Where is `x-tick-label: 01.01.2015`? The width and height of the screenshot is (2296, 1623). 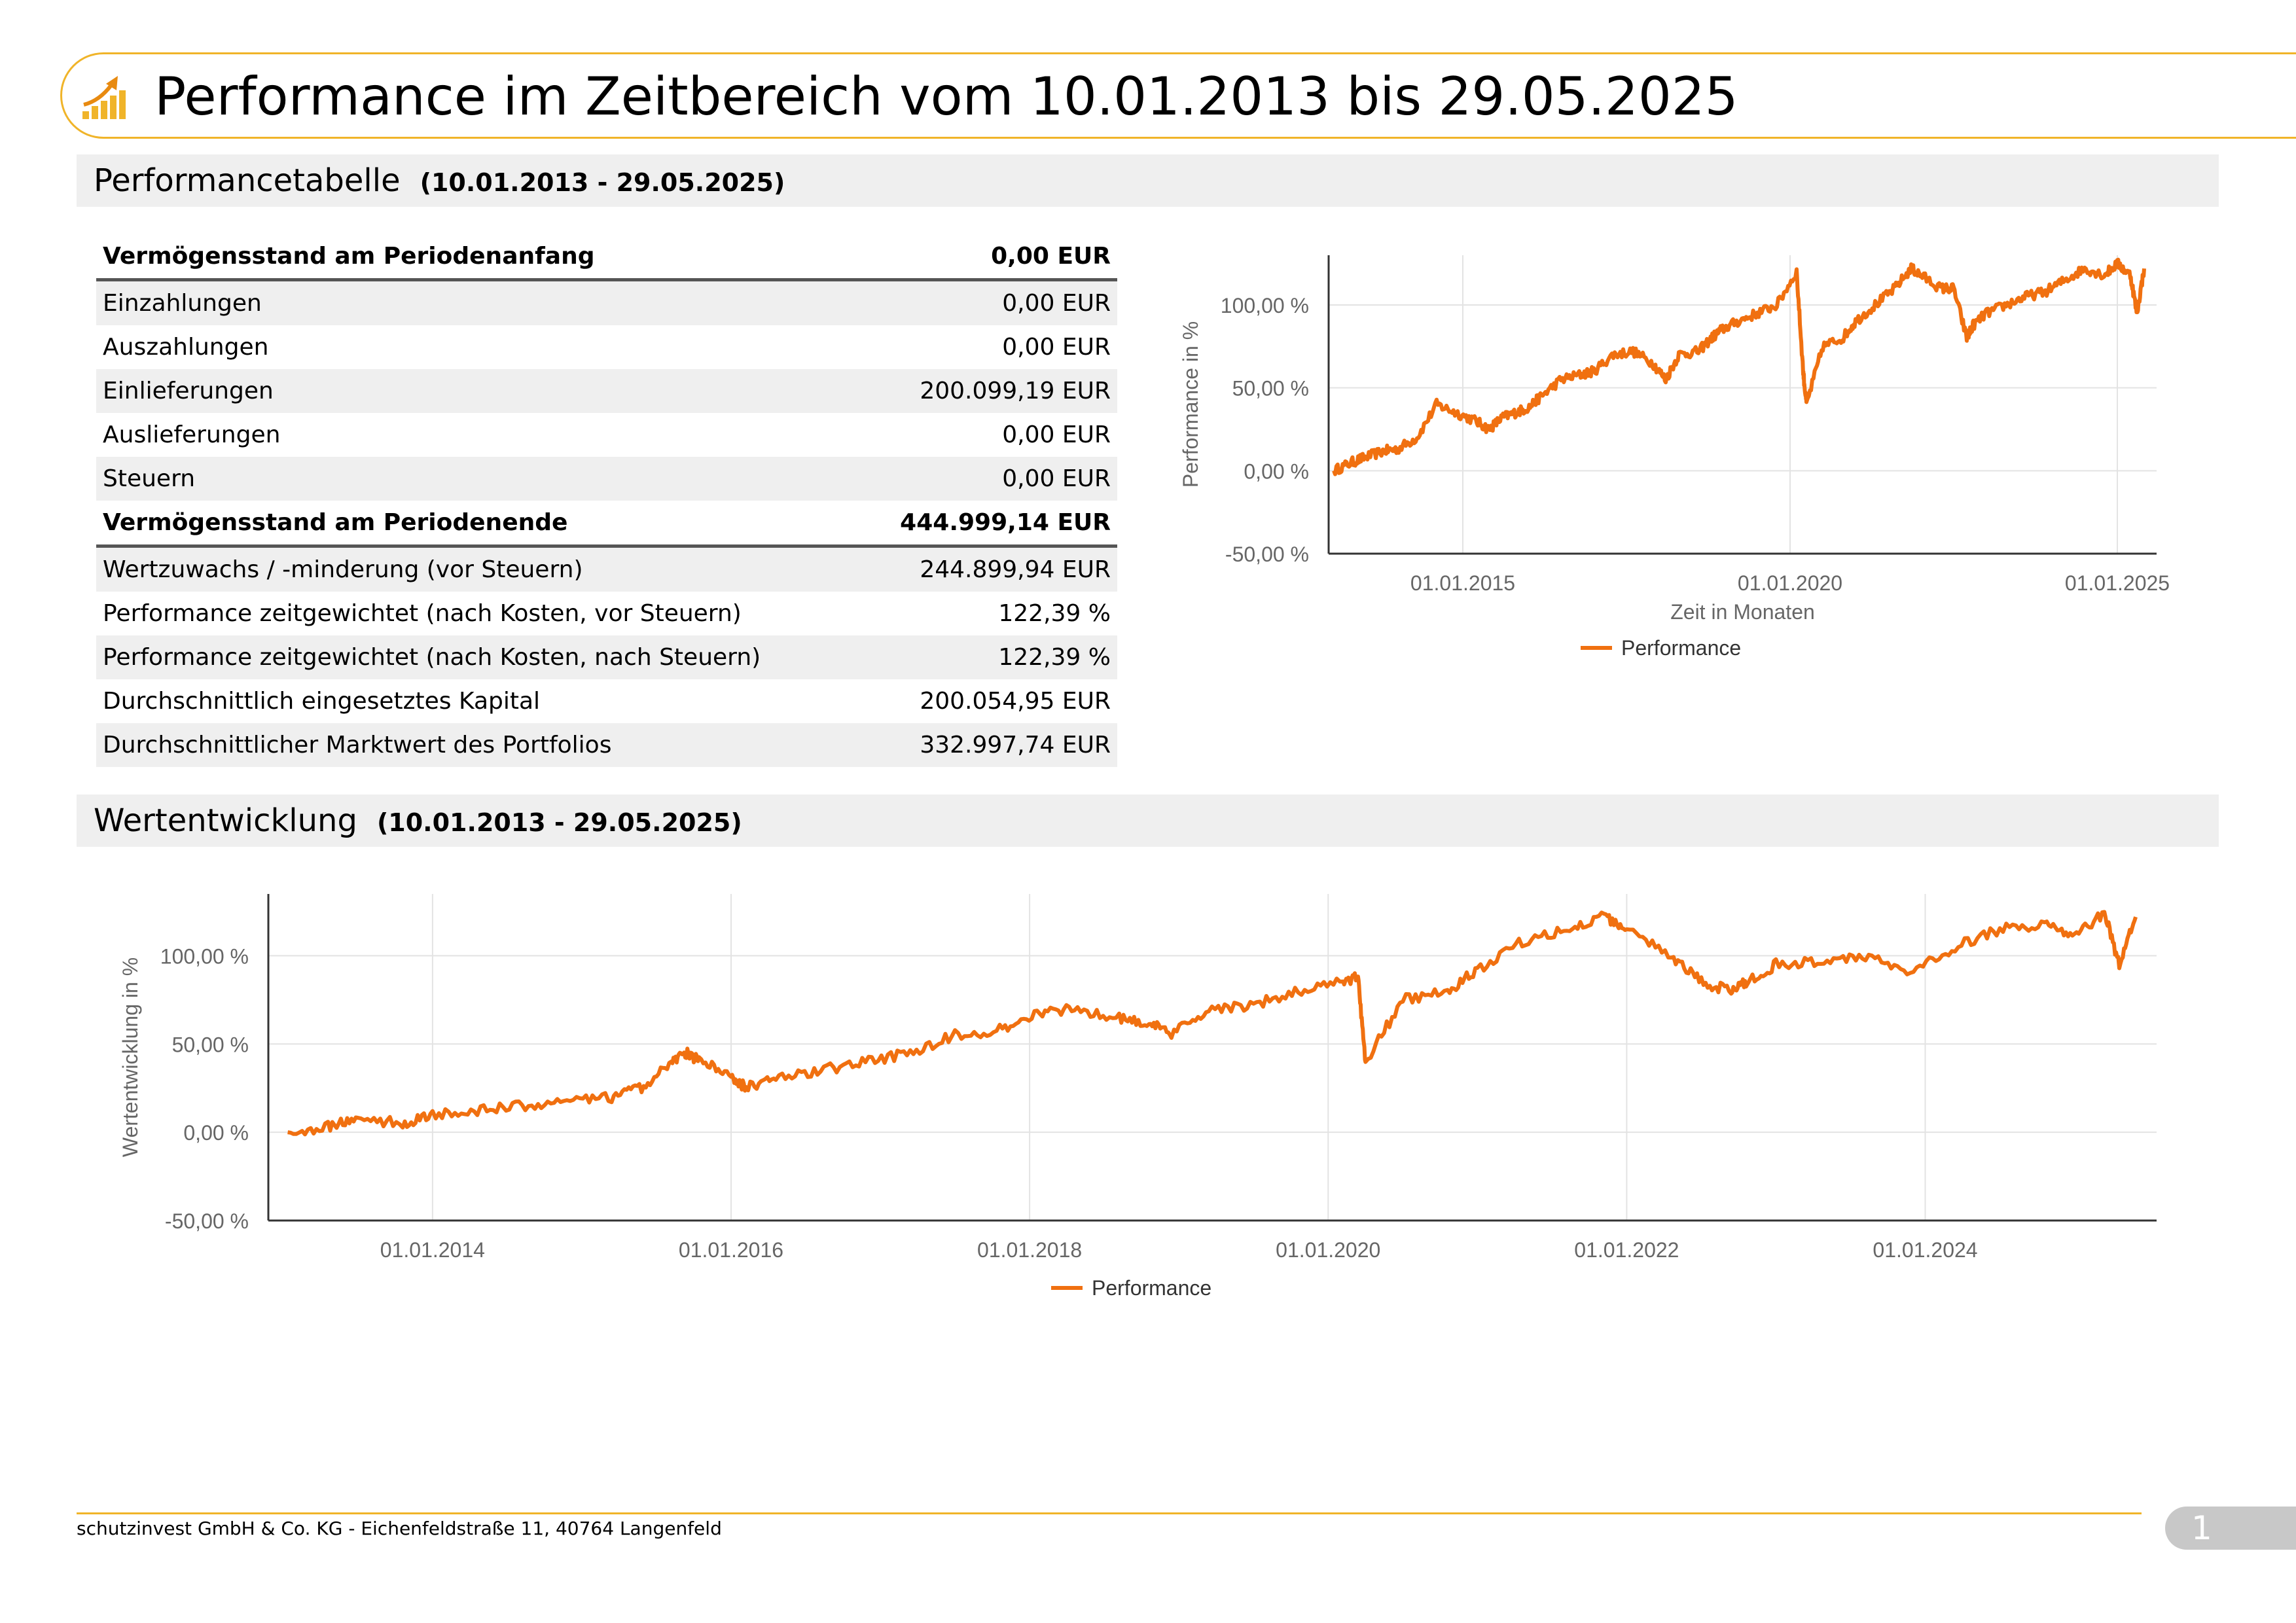
x-tick-label: 01.01.2015 is located at coordinates (1462, 583).